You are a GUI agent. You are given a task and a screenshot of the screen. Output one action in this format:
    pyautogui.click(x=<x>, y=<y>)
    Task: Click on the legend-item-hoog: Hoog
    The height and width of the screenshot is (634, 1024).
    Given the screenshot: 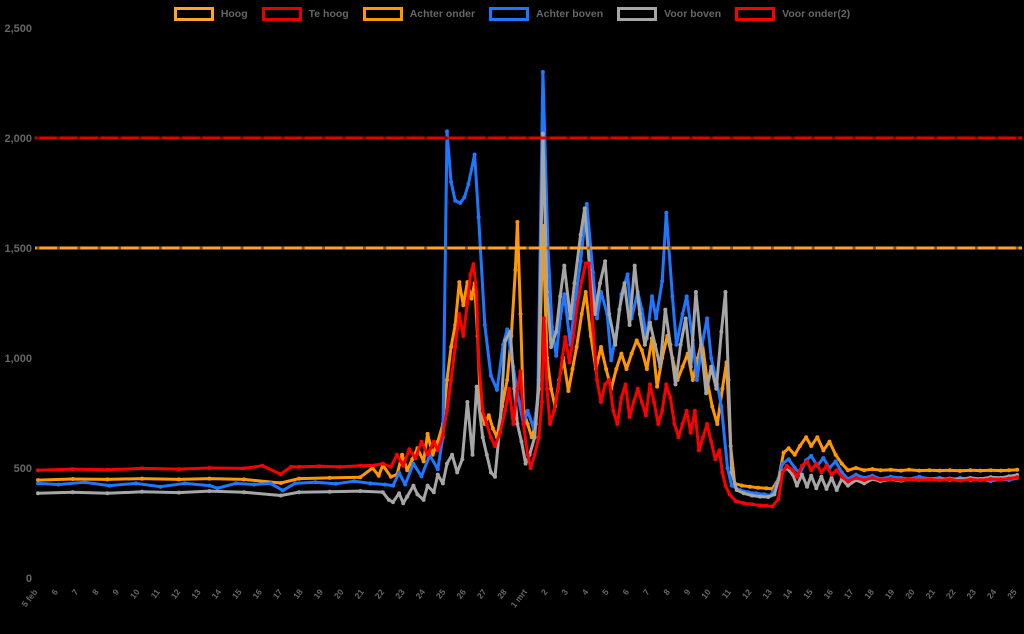 What is the action you would take?
    pyautogui.click(x=210, y=14)
    